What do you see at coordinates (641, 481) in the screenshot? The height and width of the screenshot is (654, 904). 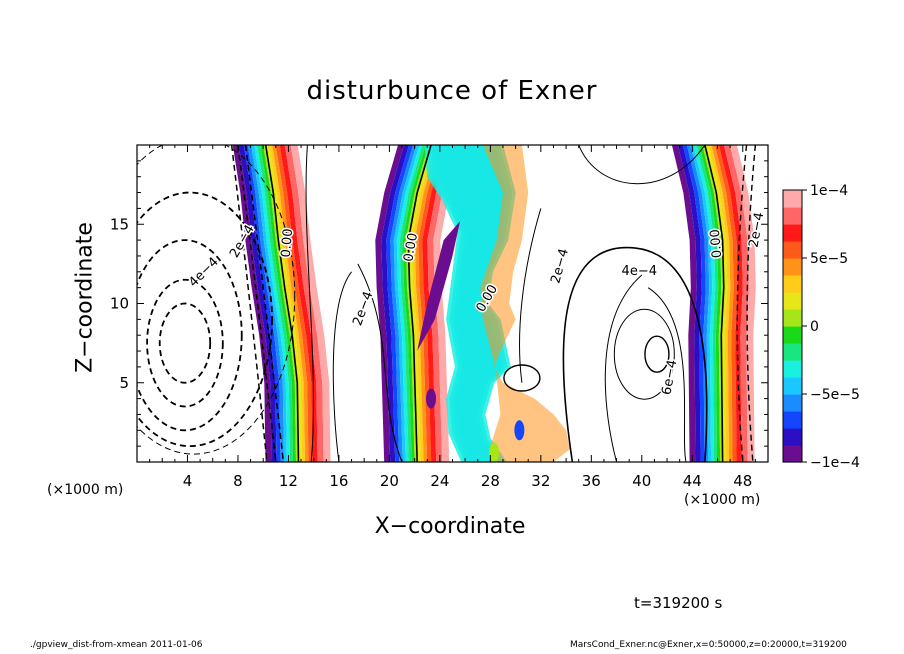 I see `x-tick-label: 40` at bounding box center [641, 481].